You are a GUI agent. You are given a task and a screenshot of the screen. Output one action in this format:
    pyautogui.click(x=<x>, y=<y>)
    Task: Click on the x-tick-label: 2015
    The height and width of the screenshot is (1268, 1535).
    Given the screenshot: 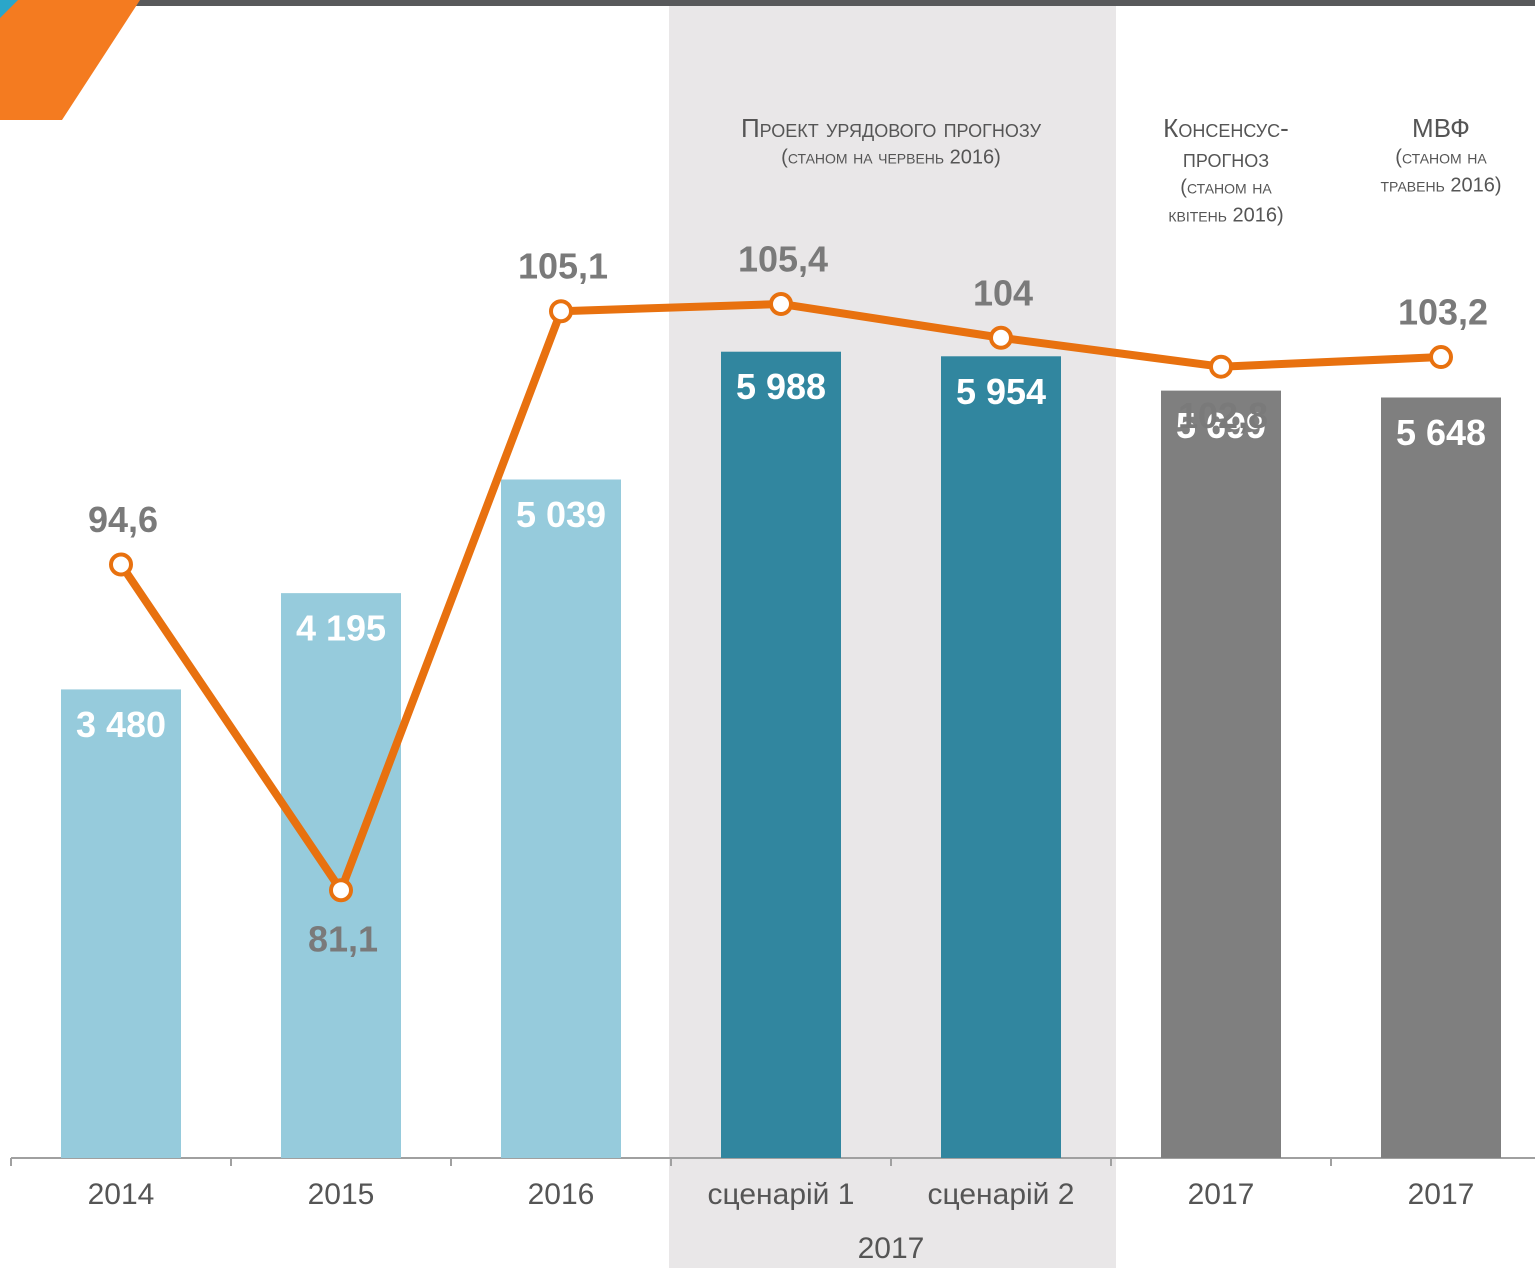 What is the action you would take?
    pyautogui.click(x=341, y=1194)
    